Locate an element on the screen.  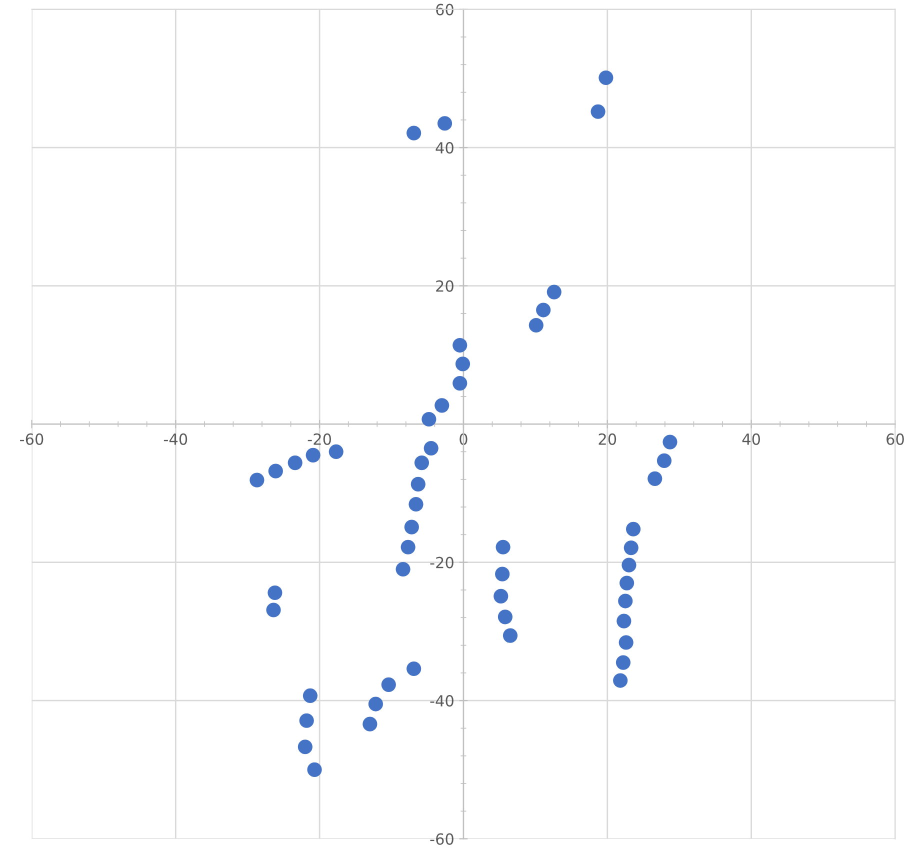
x-tick-label: 40 is located at coordinates (751, 439).